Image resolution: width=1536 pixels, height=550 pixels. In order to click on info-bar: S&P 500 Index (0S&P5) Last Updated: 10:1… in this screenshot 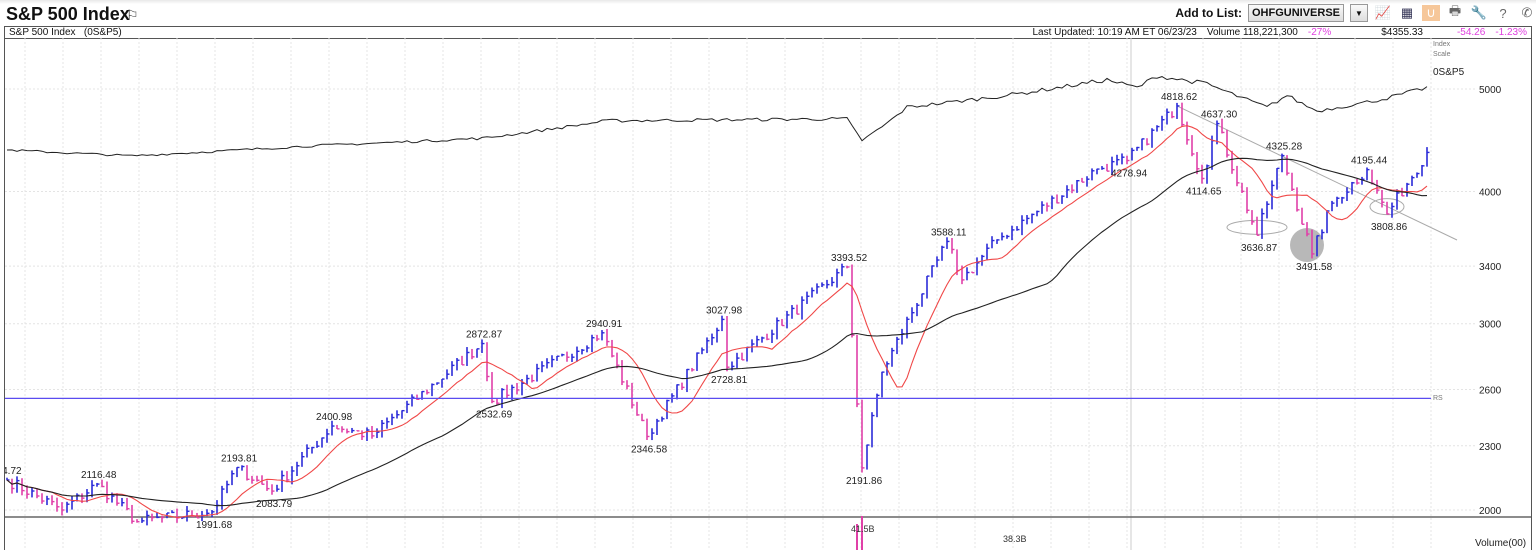, I will do `click(768, 32)`.